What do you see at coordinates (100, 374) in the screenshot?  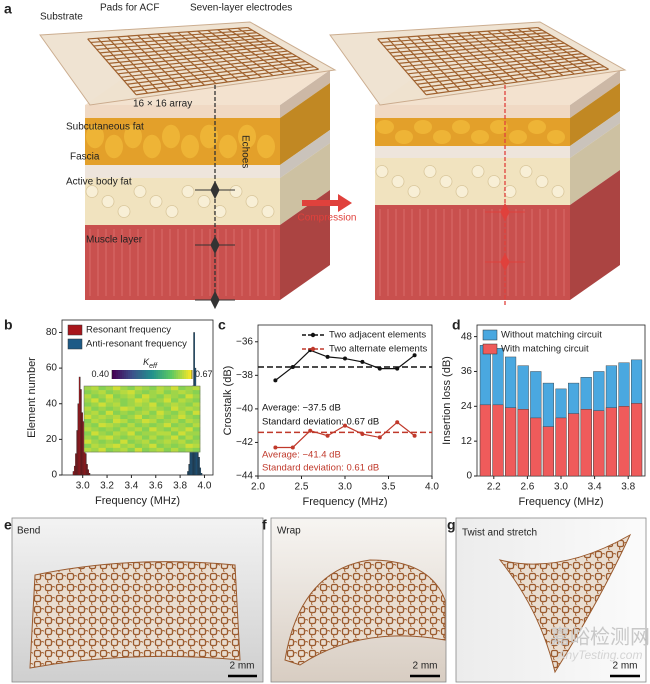 I see `colorbar-label: 0.40` at bounding box center [100, 374].